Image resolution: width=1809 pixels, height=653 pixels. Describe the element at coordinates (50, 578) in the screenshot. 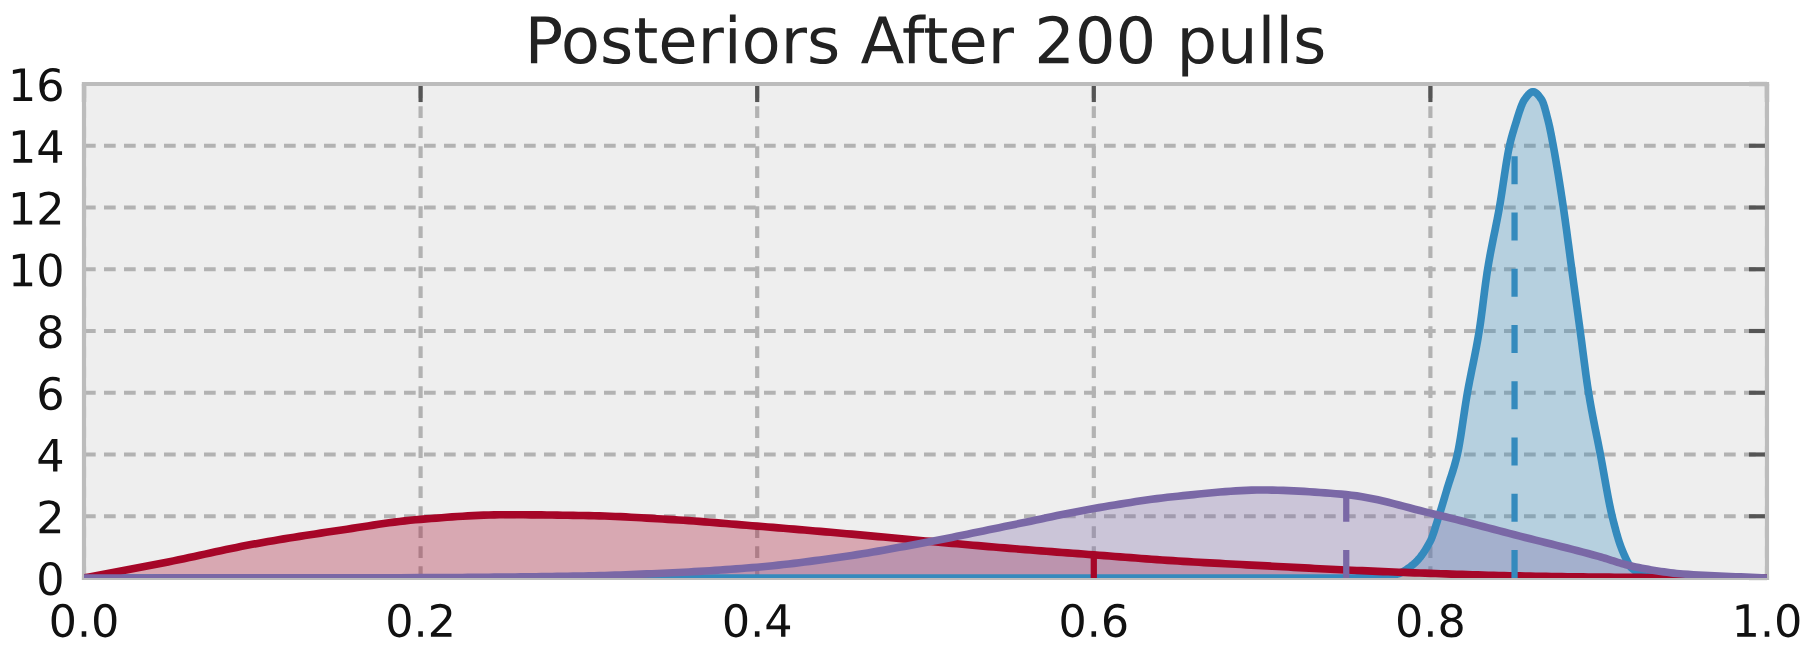

I see `y-tick-label: 0` at that location.